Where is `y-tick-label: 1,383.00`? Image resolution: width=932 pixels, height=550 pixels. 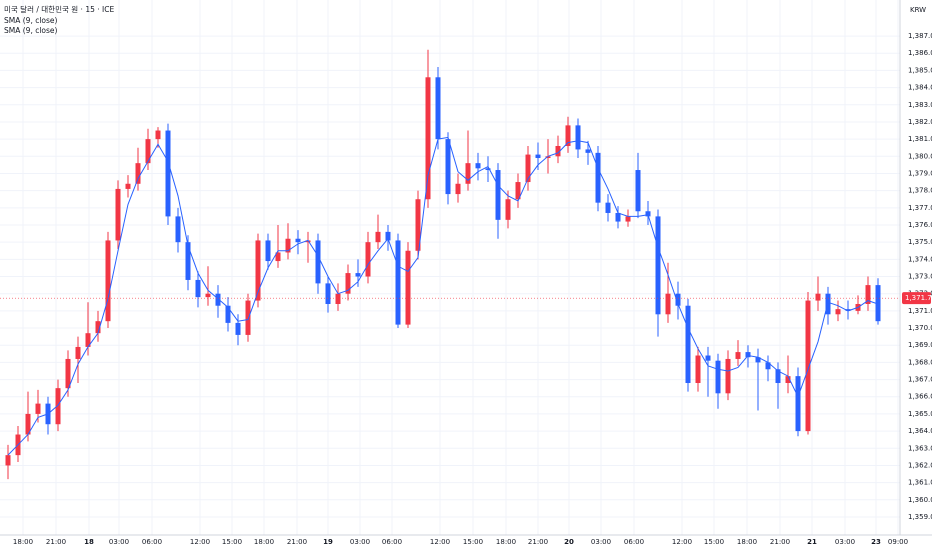
y-tick-label: 1,383.00 is located at coordinates (920, 105).